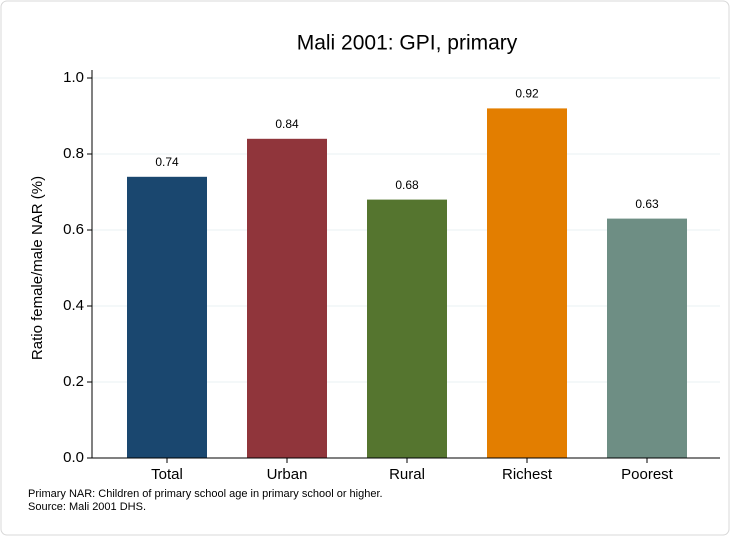 This screenshot has height=536, width=730. I want to click on x-tick-label: Rural, so click(407, 474).